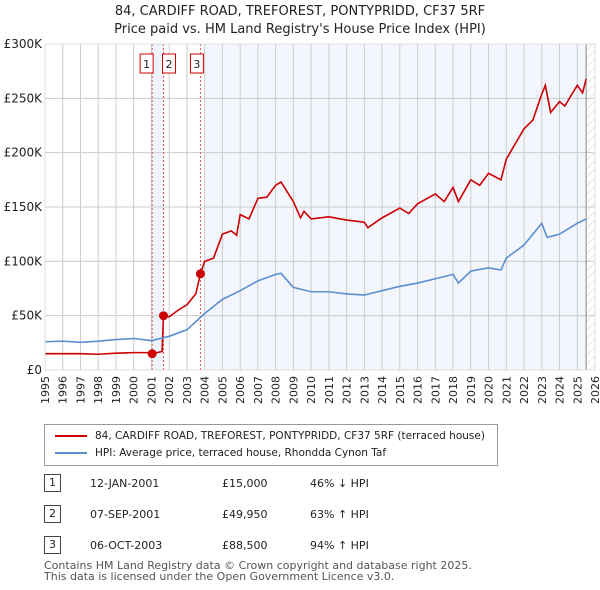 The height and width of the screenshot is (590, 600). I want to click on x-tick-label: 2023, so click(542, 390).